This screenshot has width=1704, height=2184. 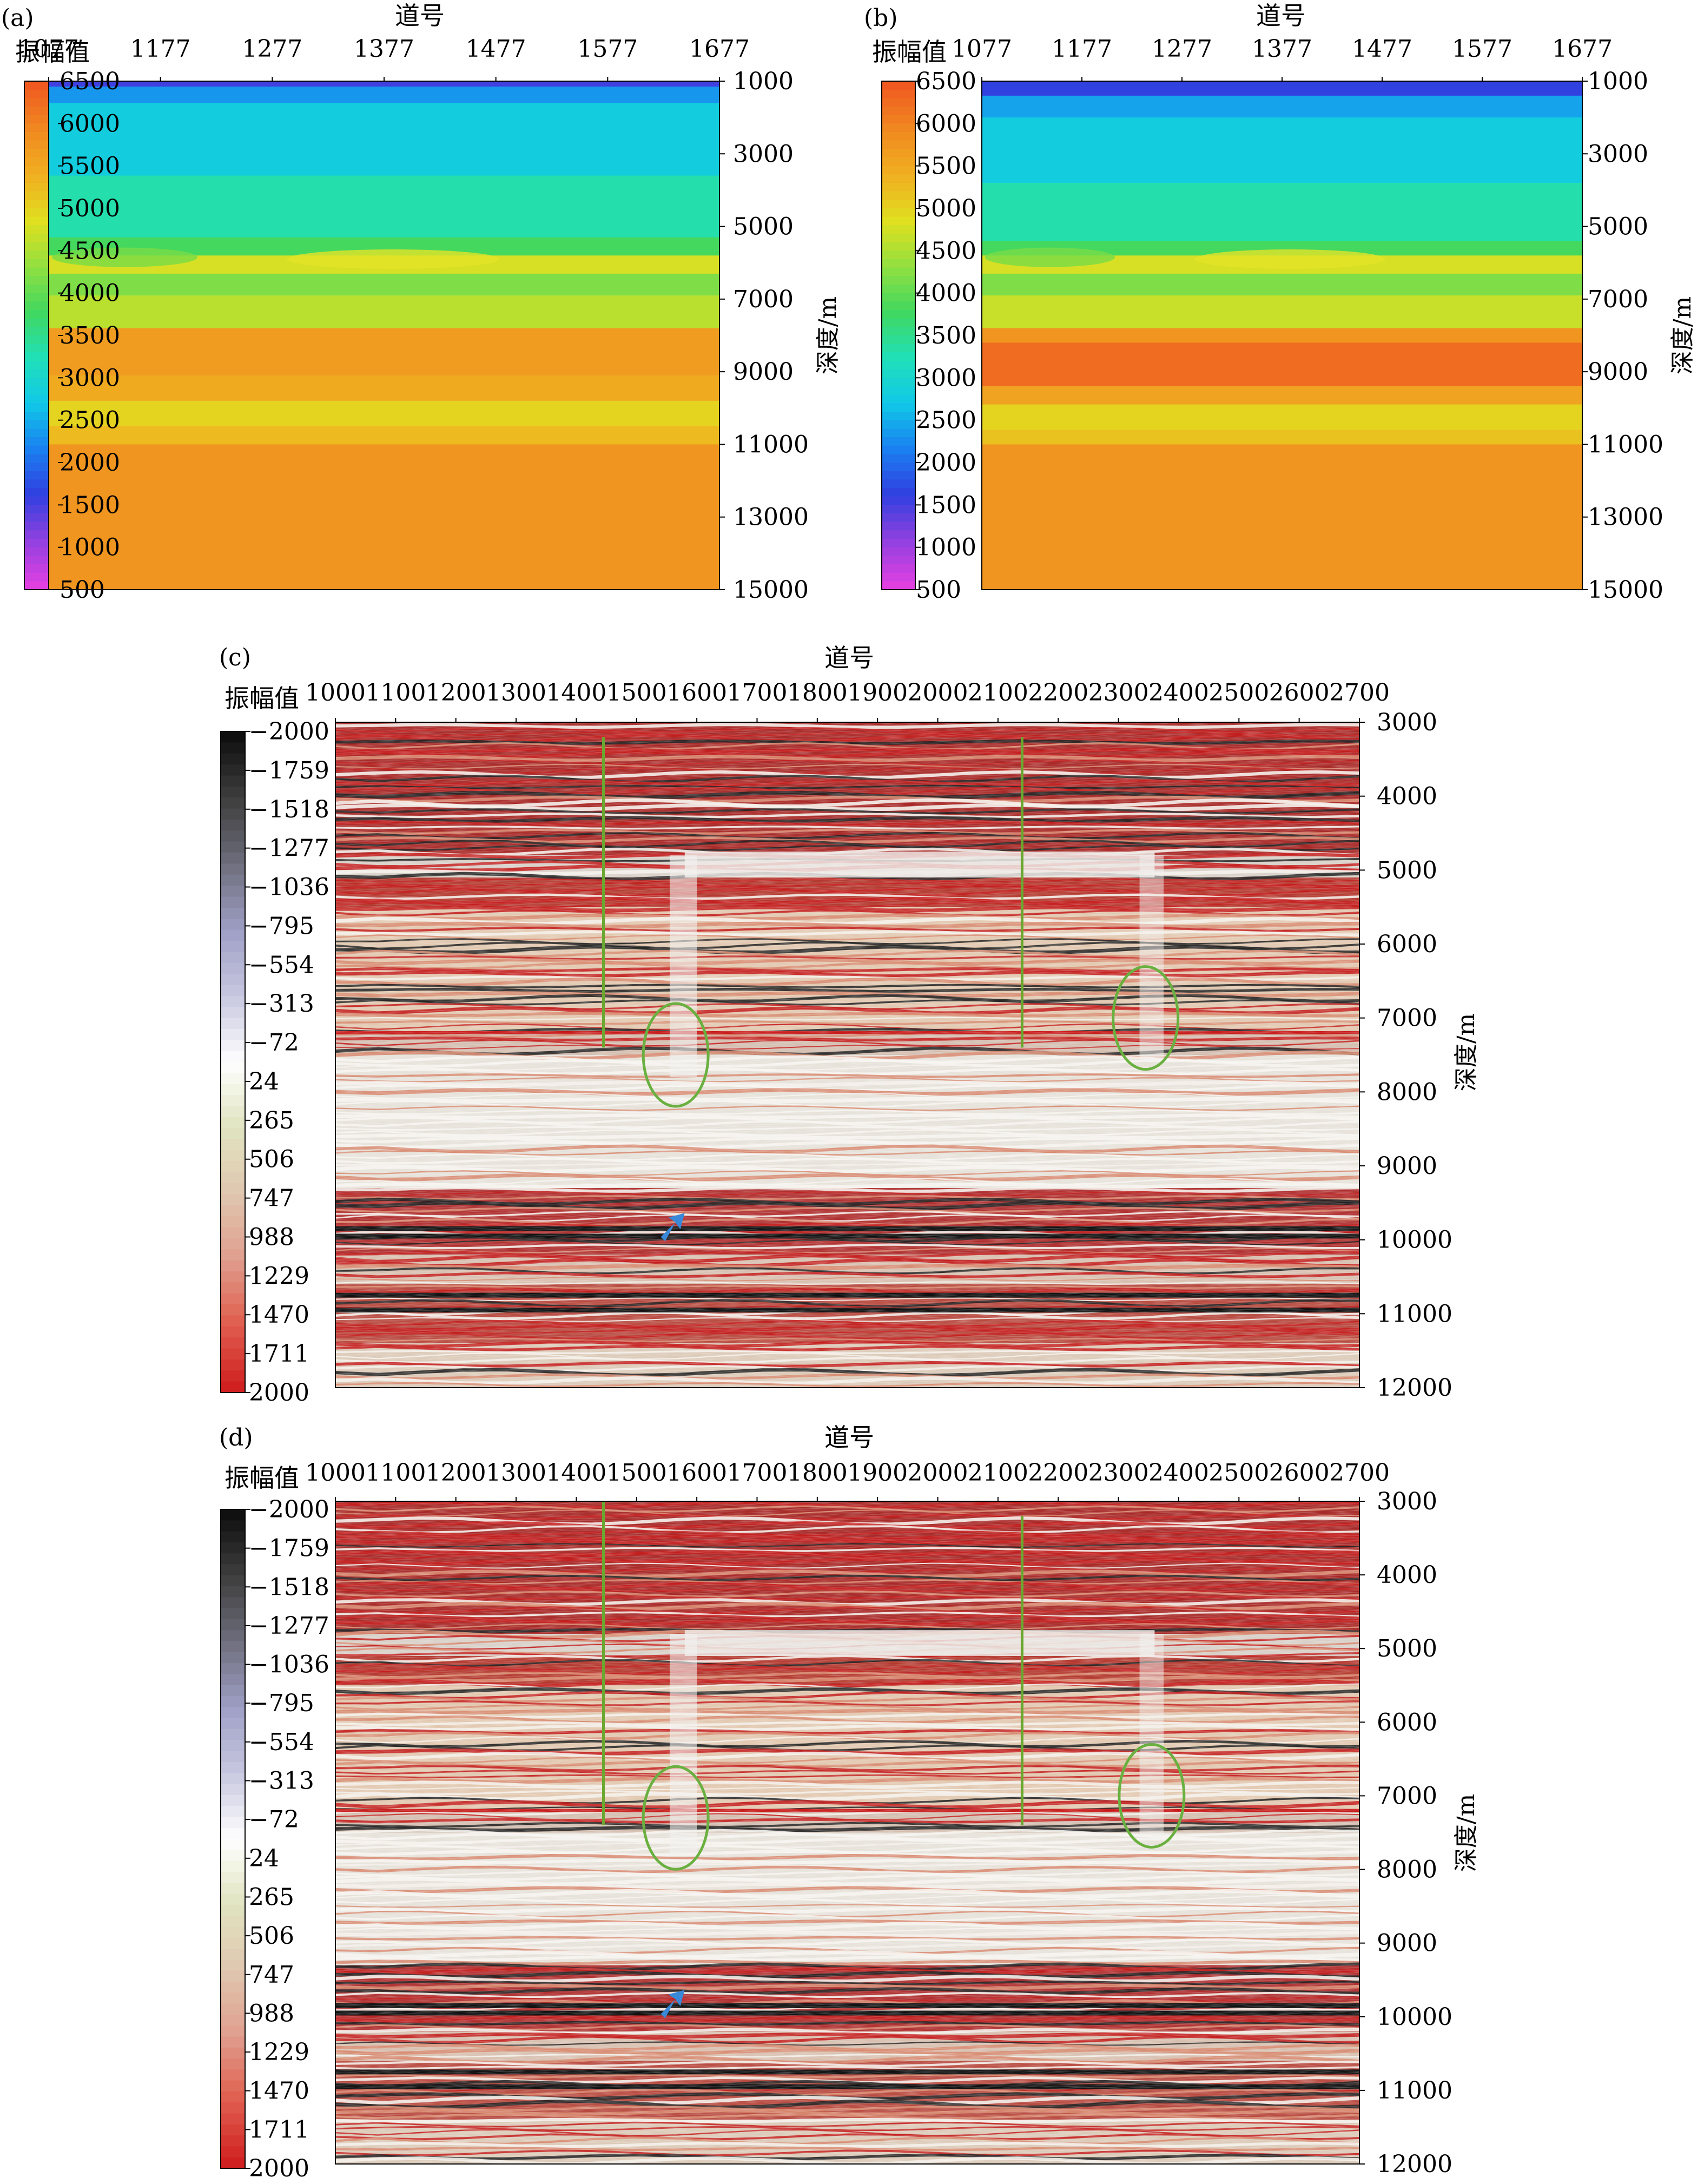 What do you see at coordinates (1290, 259) in the screenshot?
I see `velocity-lens` at bounding box center [1290, 259].